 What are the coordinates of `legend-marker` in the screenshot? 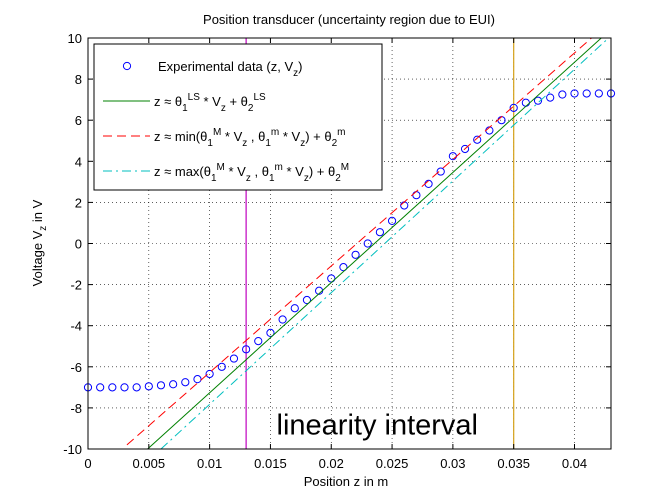 It's located at (127, 66).